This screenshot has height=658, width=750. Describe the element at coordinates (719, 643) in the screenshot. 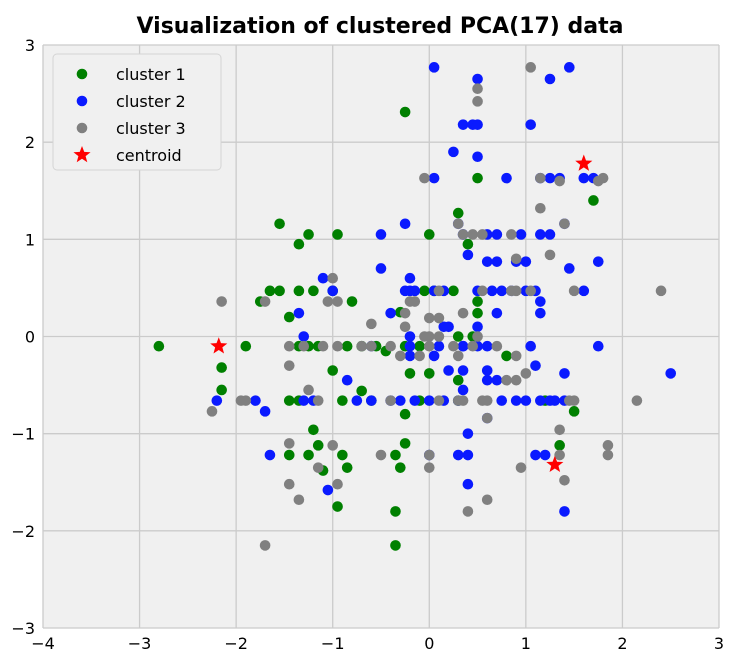

I see `x-tick-label: 3` at that location.